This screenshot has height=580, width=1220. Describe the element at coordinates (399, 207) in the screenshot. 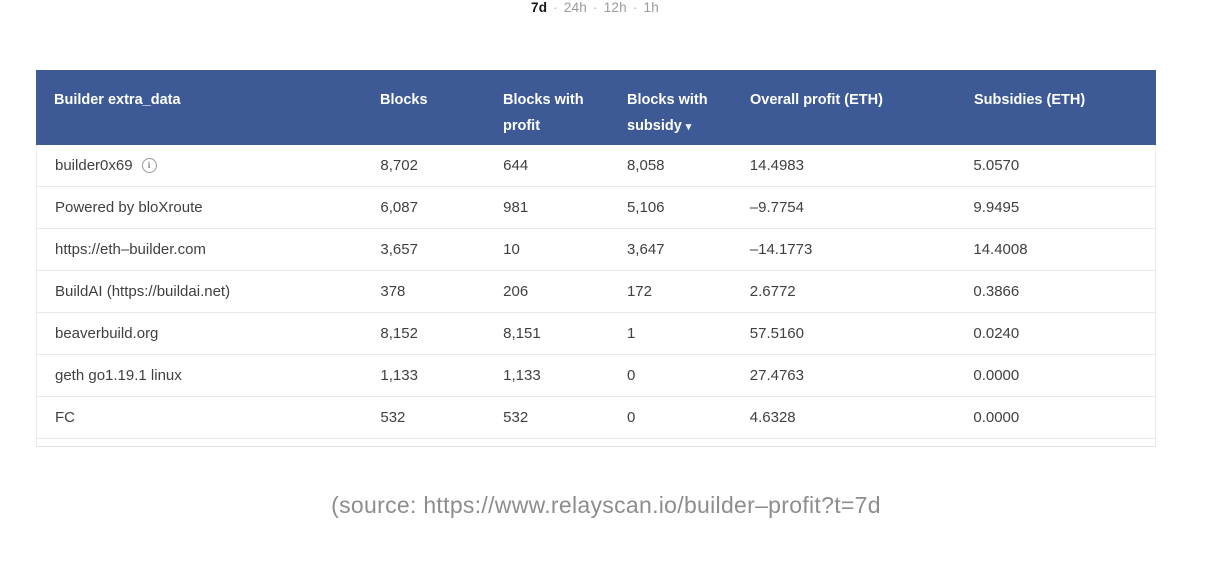

I see `blocks-cell: 6,087` at that location.